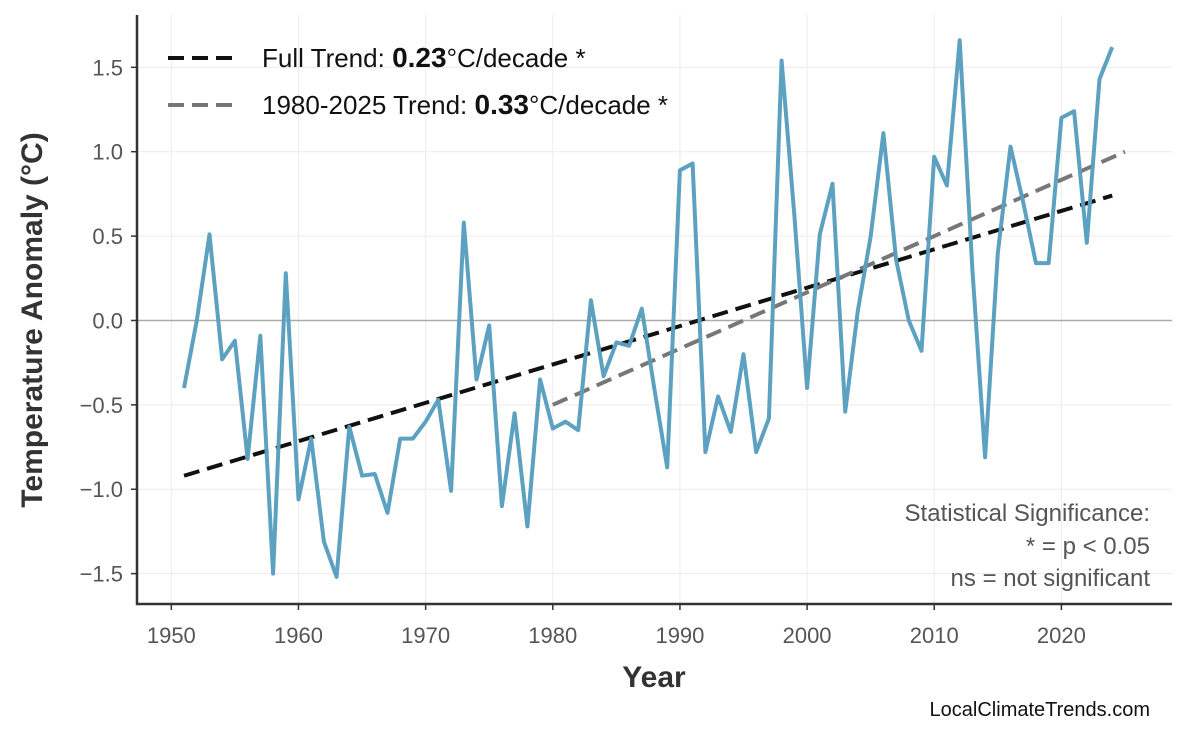  Describe the element at coordinates (502, 104) in the screenshot. I see `legend-trend-value: 0.33` at that location.